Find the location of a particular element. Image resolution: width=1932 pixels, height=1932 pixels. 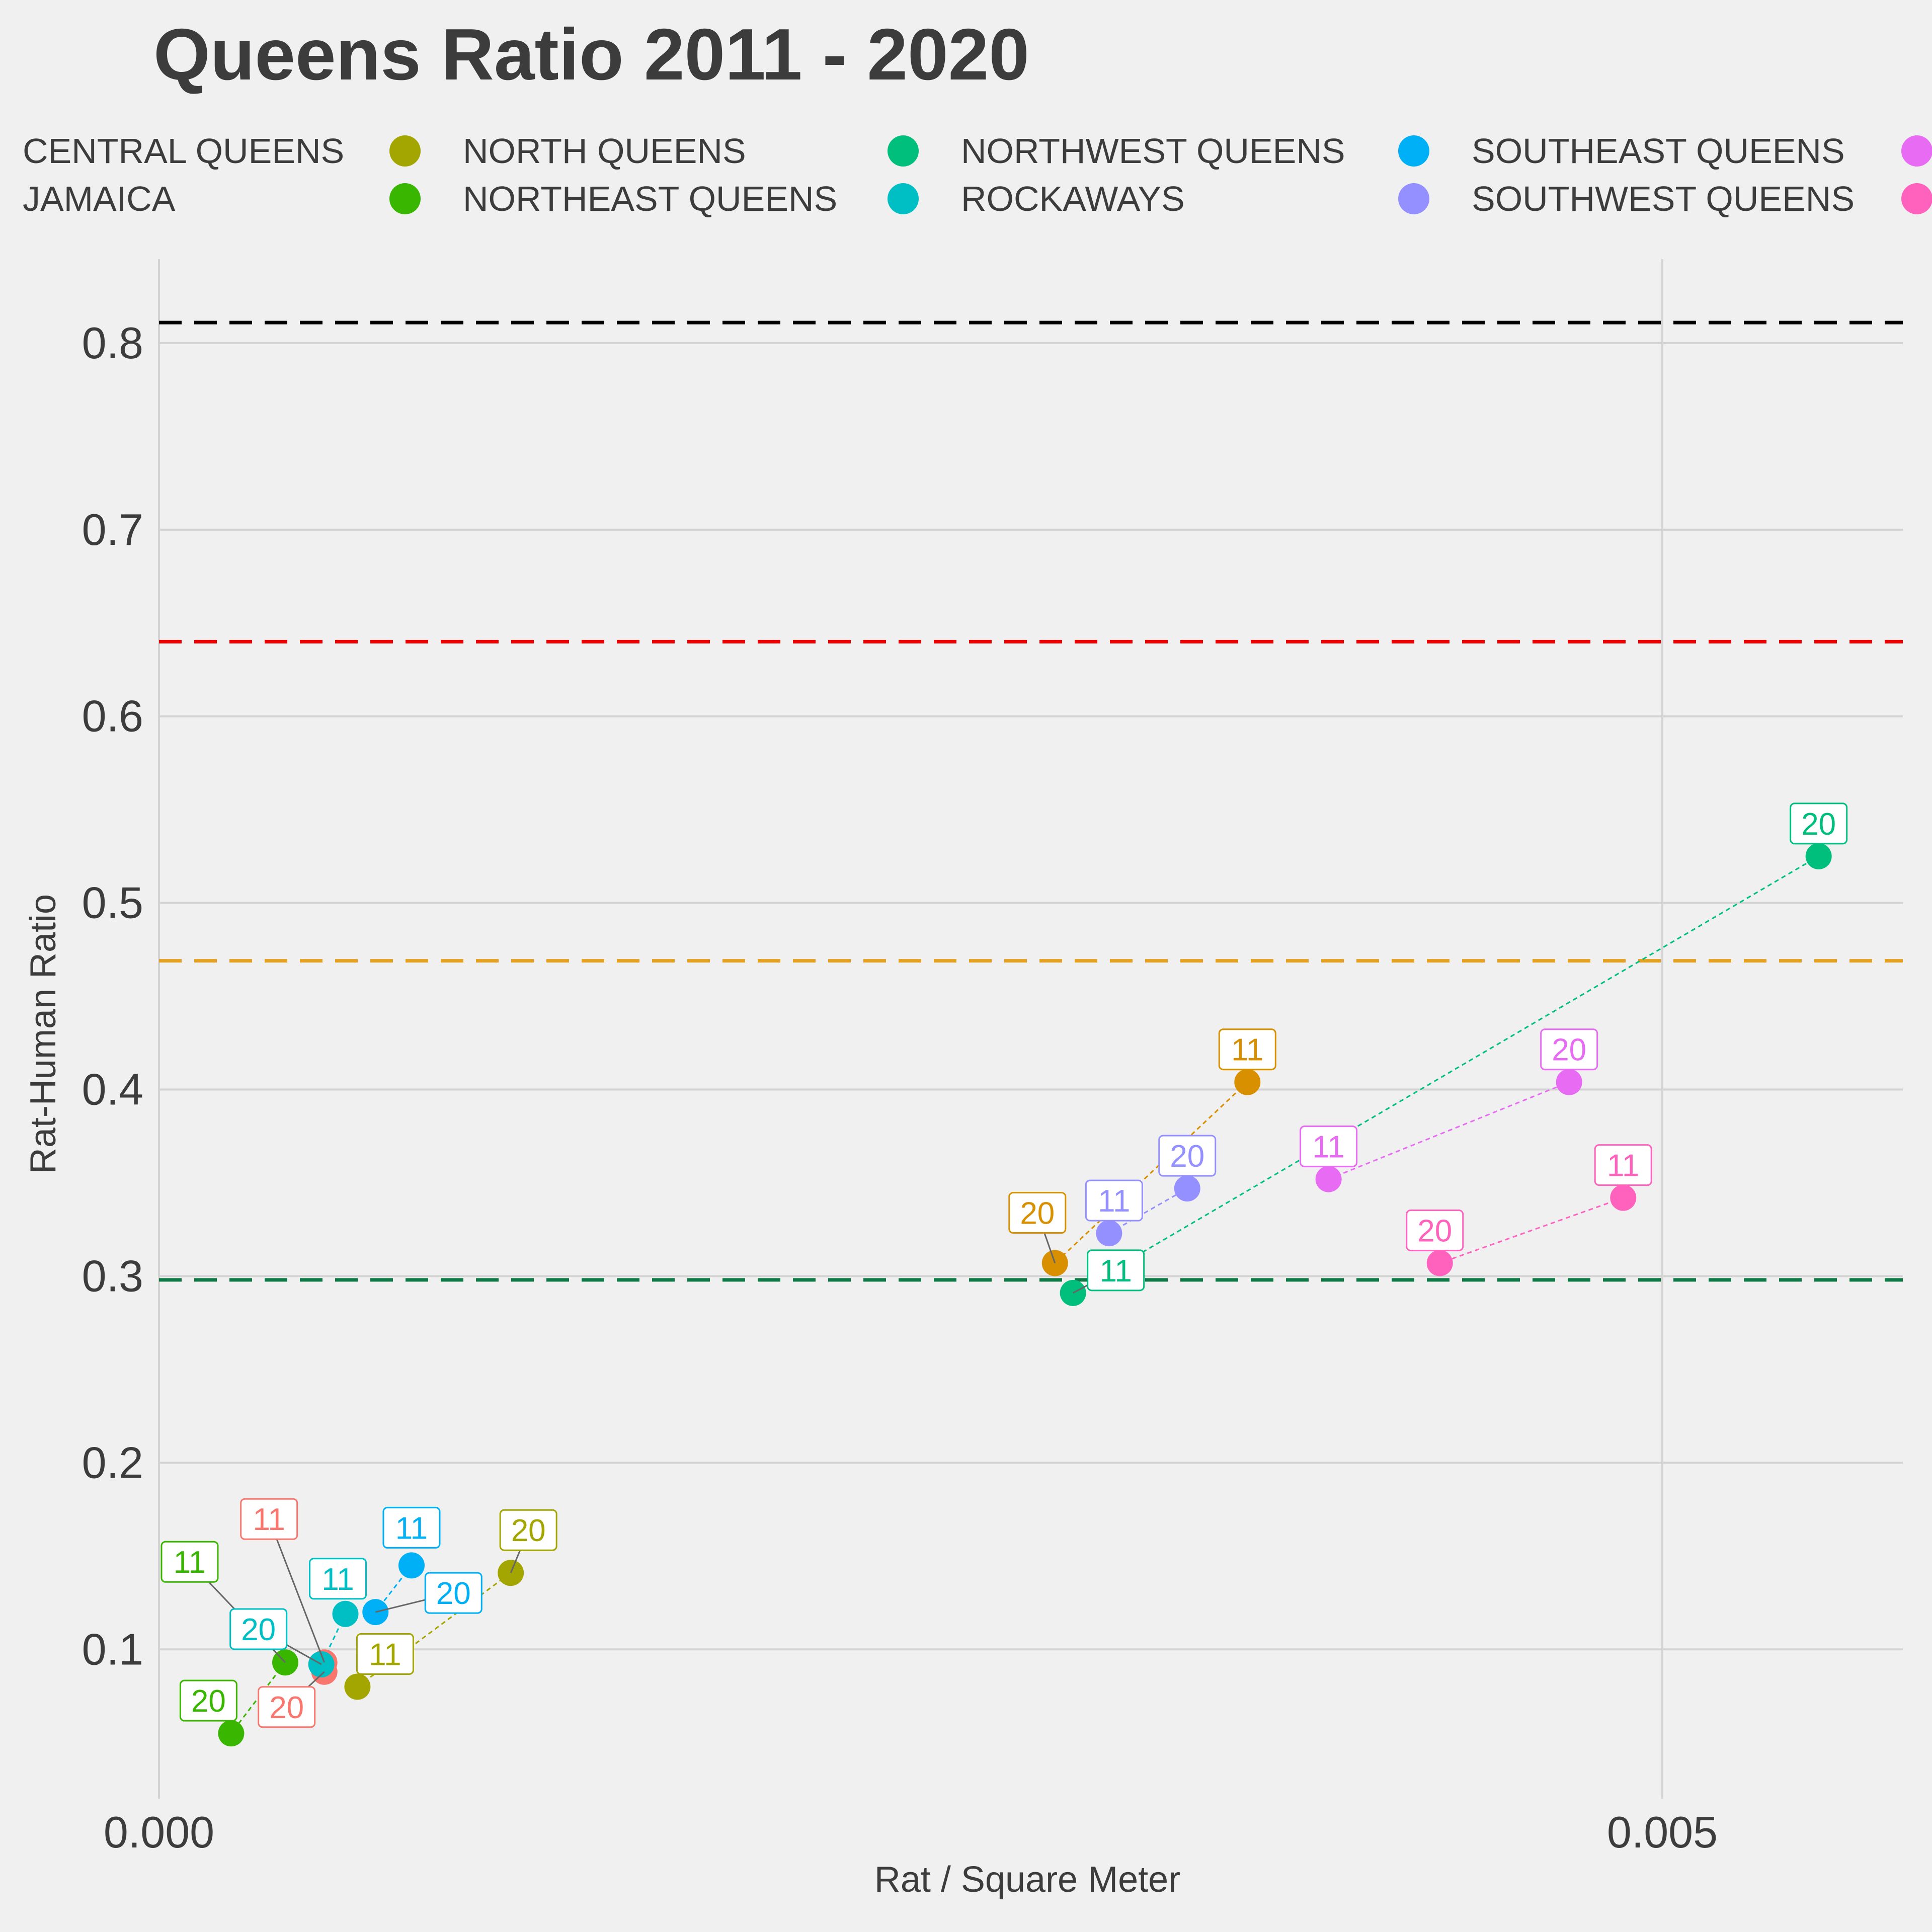

legend-label: SOUTHWEST QUEENS is located at coordinates (1664, 199).